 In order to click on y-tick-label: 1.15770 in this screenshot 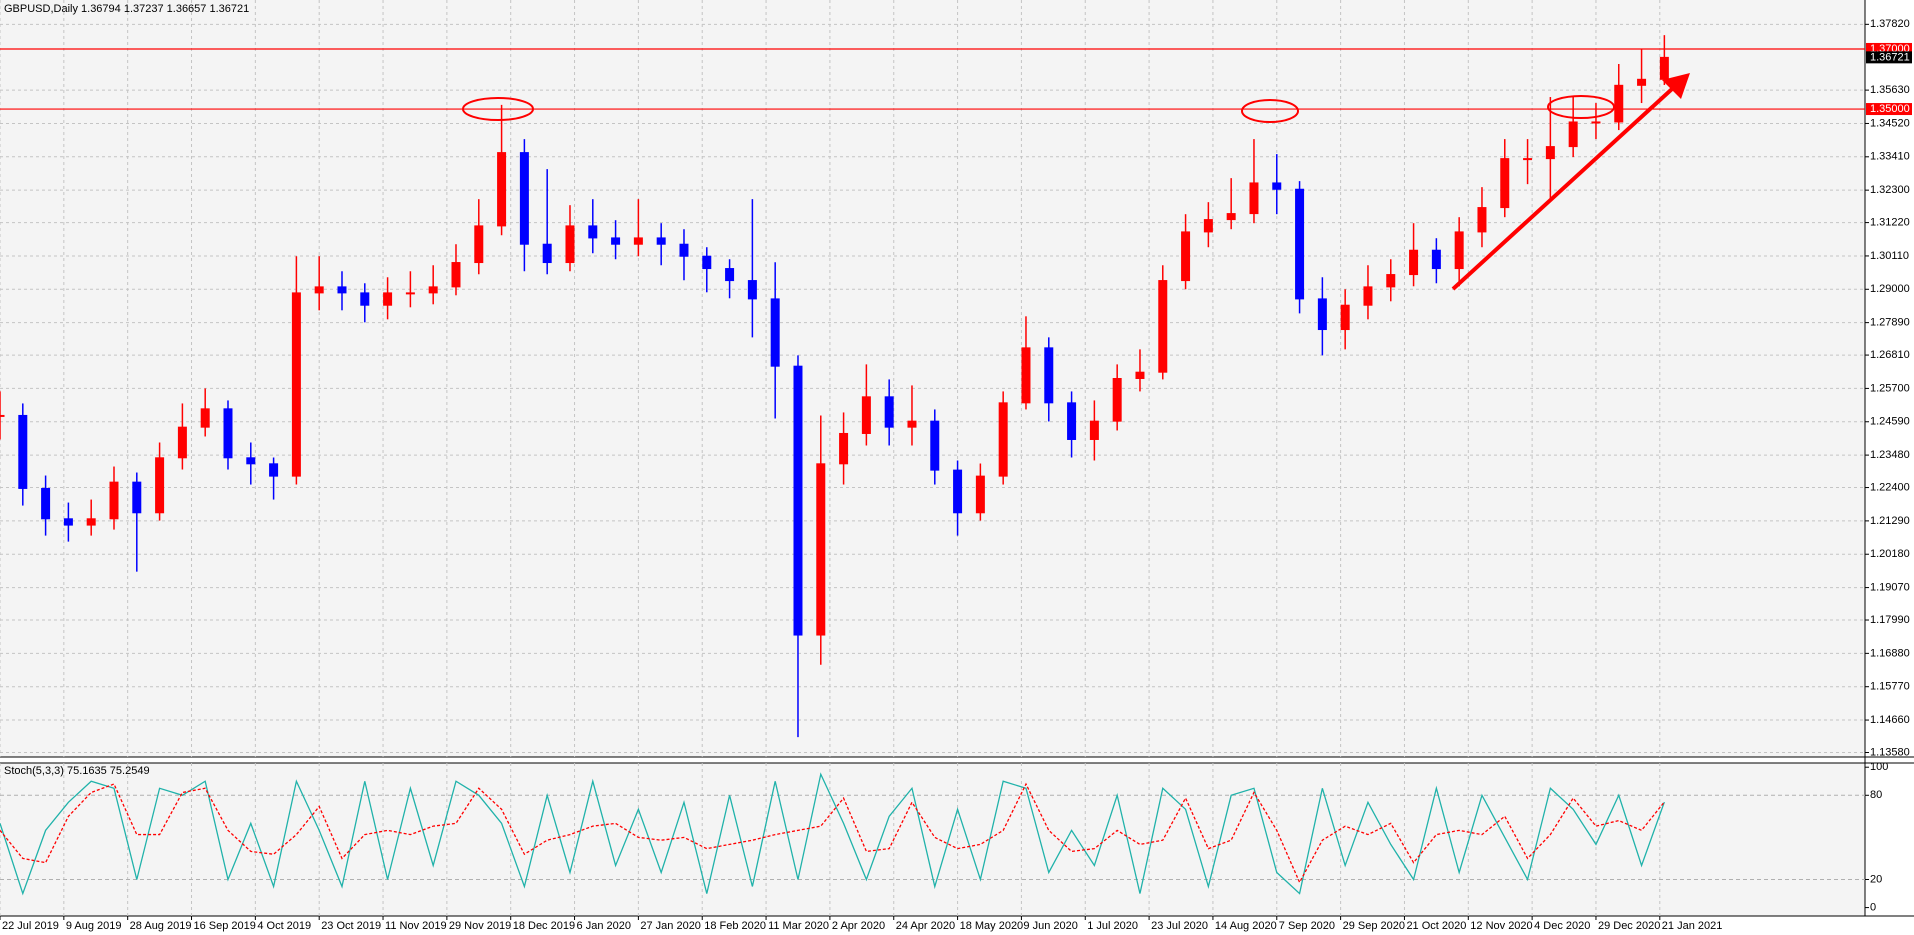, I will do `click(1890, 687)`.